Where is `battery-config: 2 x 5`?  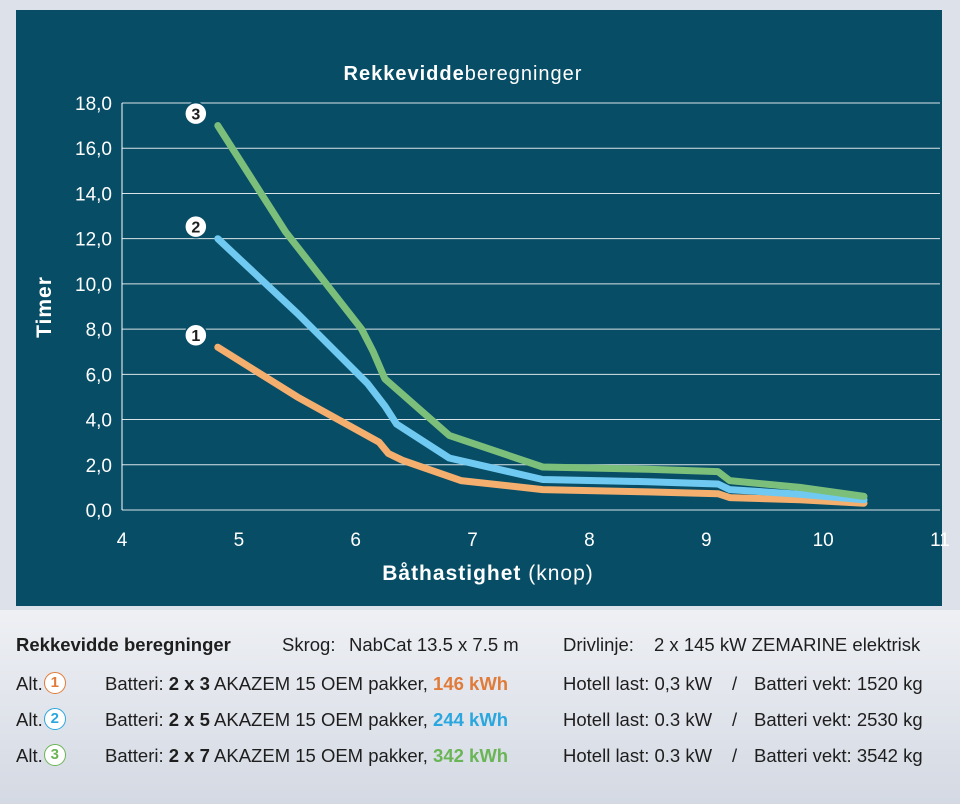
battery-config: 2 x 5 is located at coordinates (189, 719).